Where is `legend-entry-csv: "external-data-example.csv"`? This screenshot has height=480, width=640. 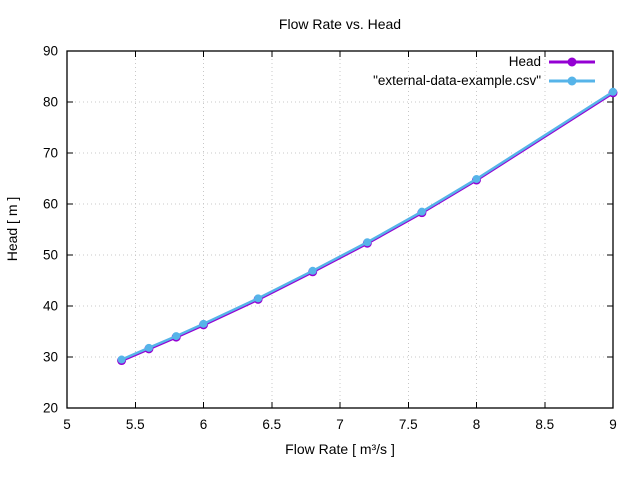 legend-entry-csv: "external-data-example.csv" is located at coordinates (484, 80).